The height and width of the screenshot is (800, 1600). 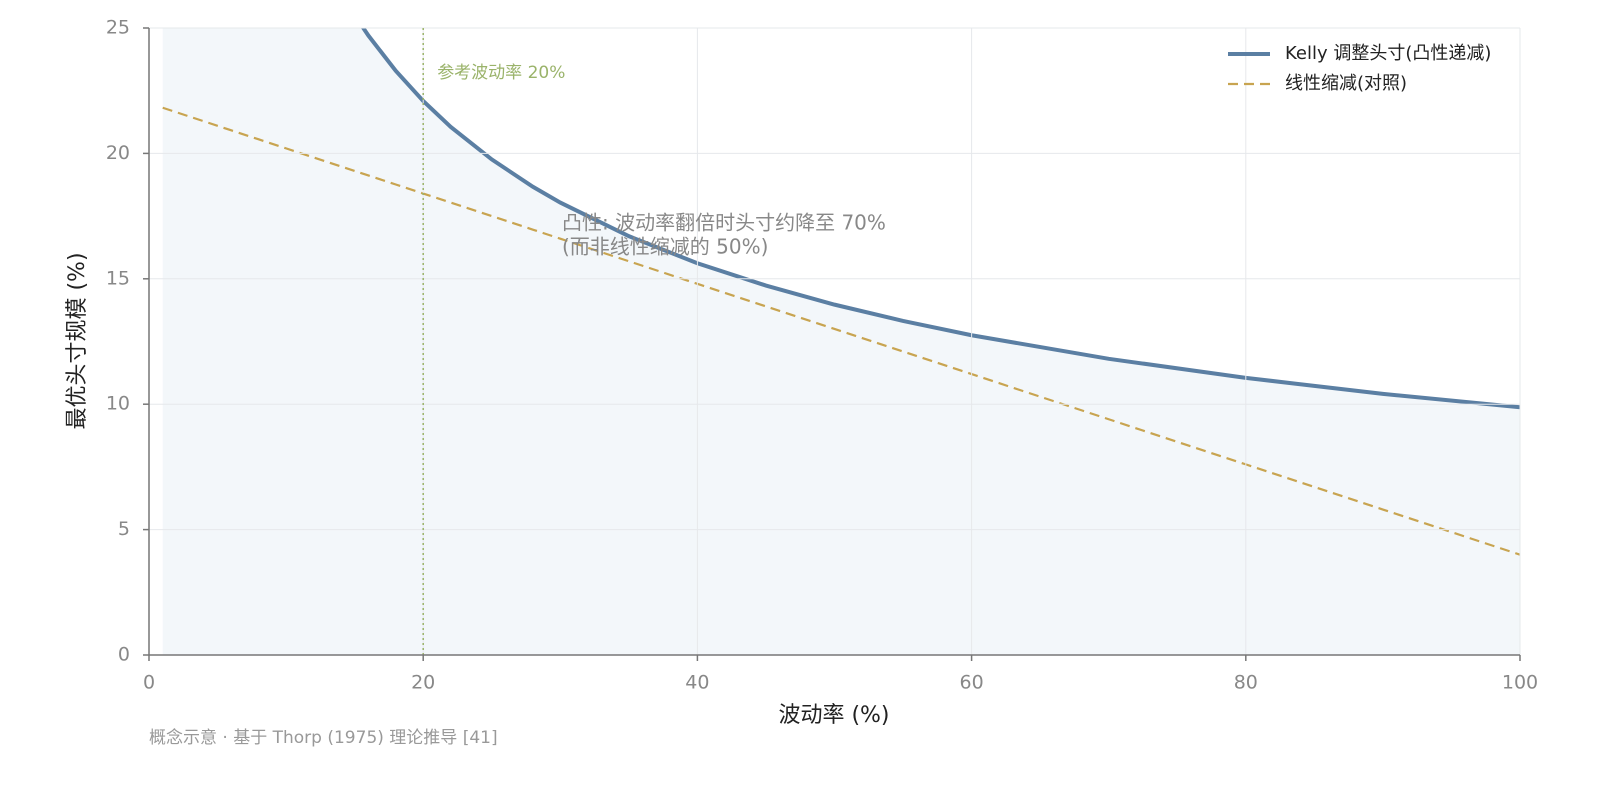 What do you see at coordinates (972, 683) in the screenshot?
I see `x-tick-label: 60` at bounding box center [972, 683].